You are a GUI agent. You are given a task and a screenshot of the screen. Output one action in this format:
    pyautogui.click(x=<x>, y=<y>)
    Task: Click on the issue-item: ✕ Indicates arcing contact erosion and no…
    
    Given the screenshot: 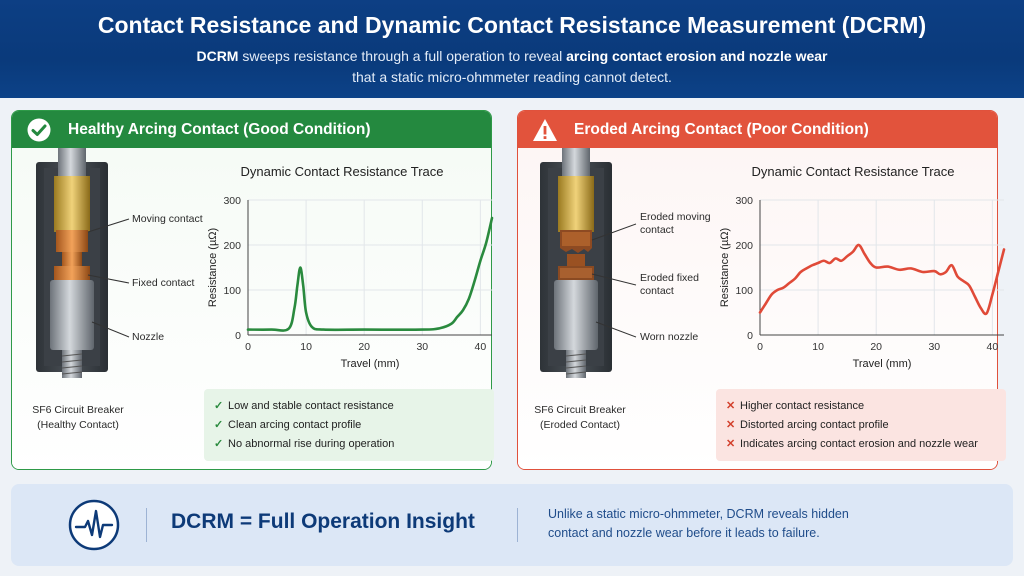 What is the action you would take?
    pyautogui.click(x=861, y=444)
    